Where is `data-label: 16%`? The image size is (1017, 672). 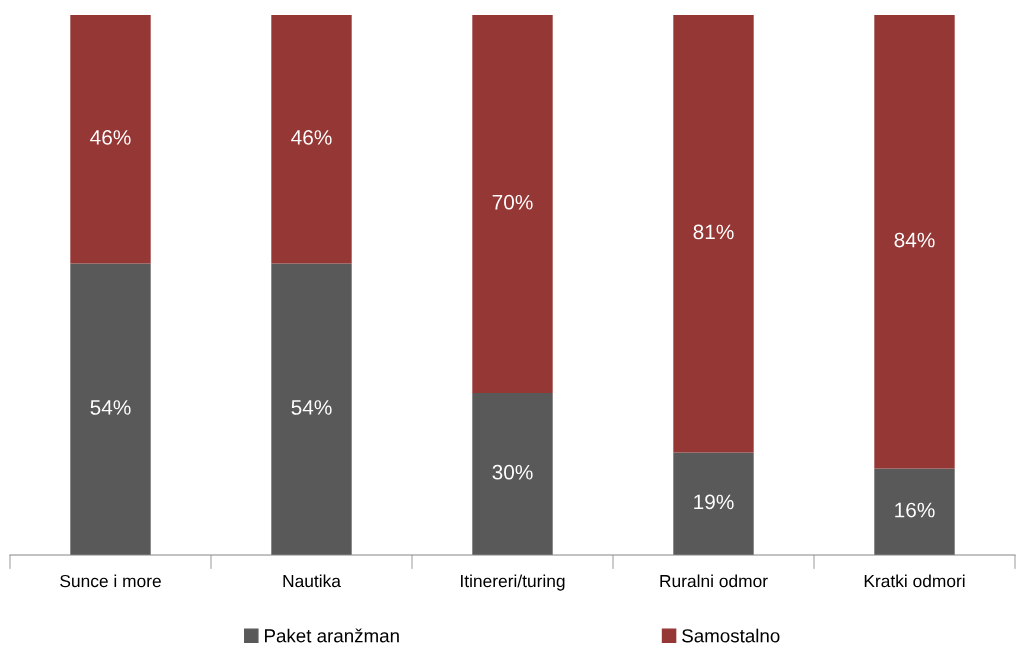 data-label: 16% is located at coordinates (915, 510).